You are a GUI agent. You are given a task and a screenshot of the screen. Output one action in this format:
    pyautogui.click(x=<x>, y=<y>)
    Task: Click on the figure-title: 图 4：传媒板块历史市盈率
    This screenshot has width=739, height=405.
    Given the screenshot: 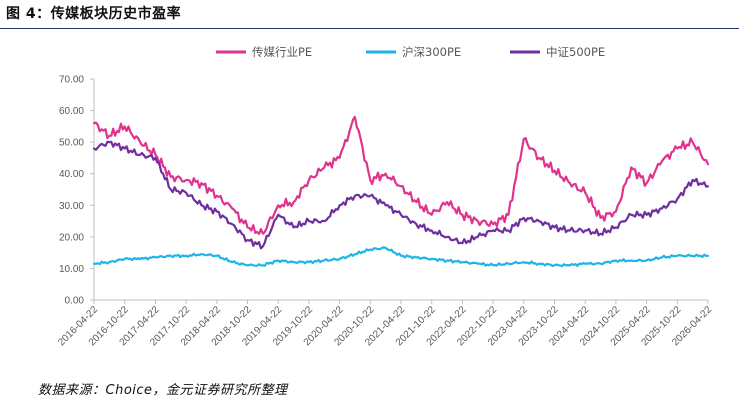 What is the action you would take?
    pyautogui.click(x=94, y=14)
    